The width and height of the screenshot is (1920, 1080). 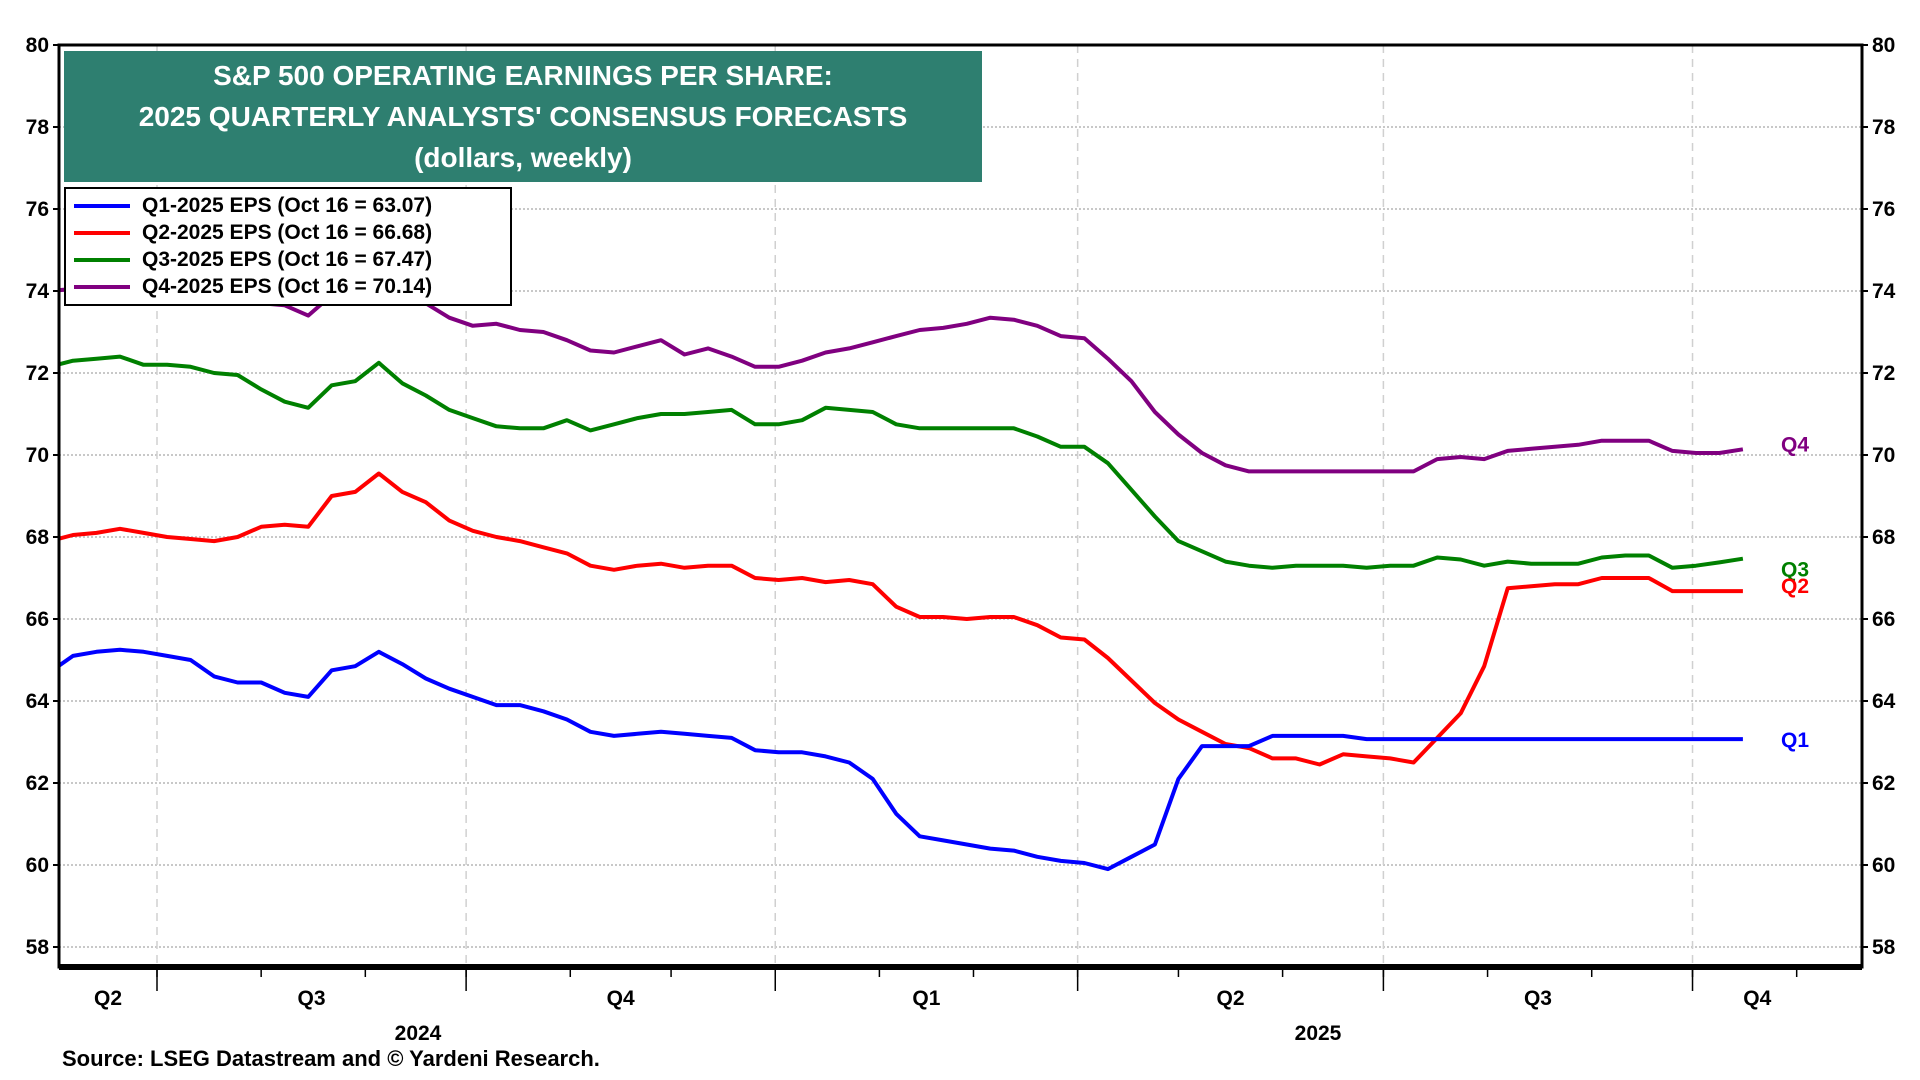 I want to click on y-tick-label-right: 78, so click(x=1884, y=127).